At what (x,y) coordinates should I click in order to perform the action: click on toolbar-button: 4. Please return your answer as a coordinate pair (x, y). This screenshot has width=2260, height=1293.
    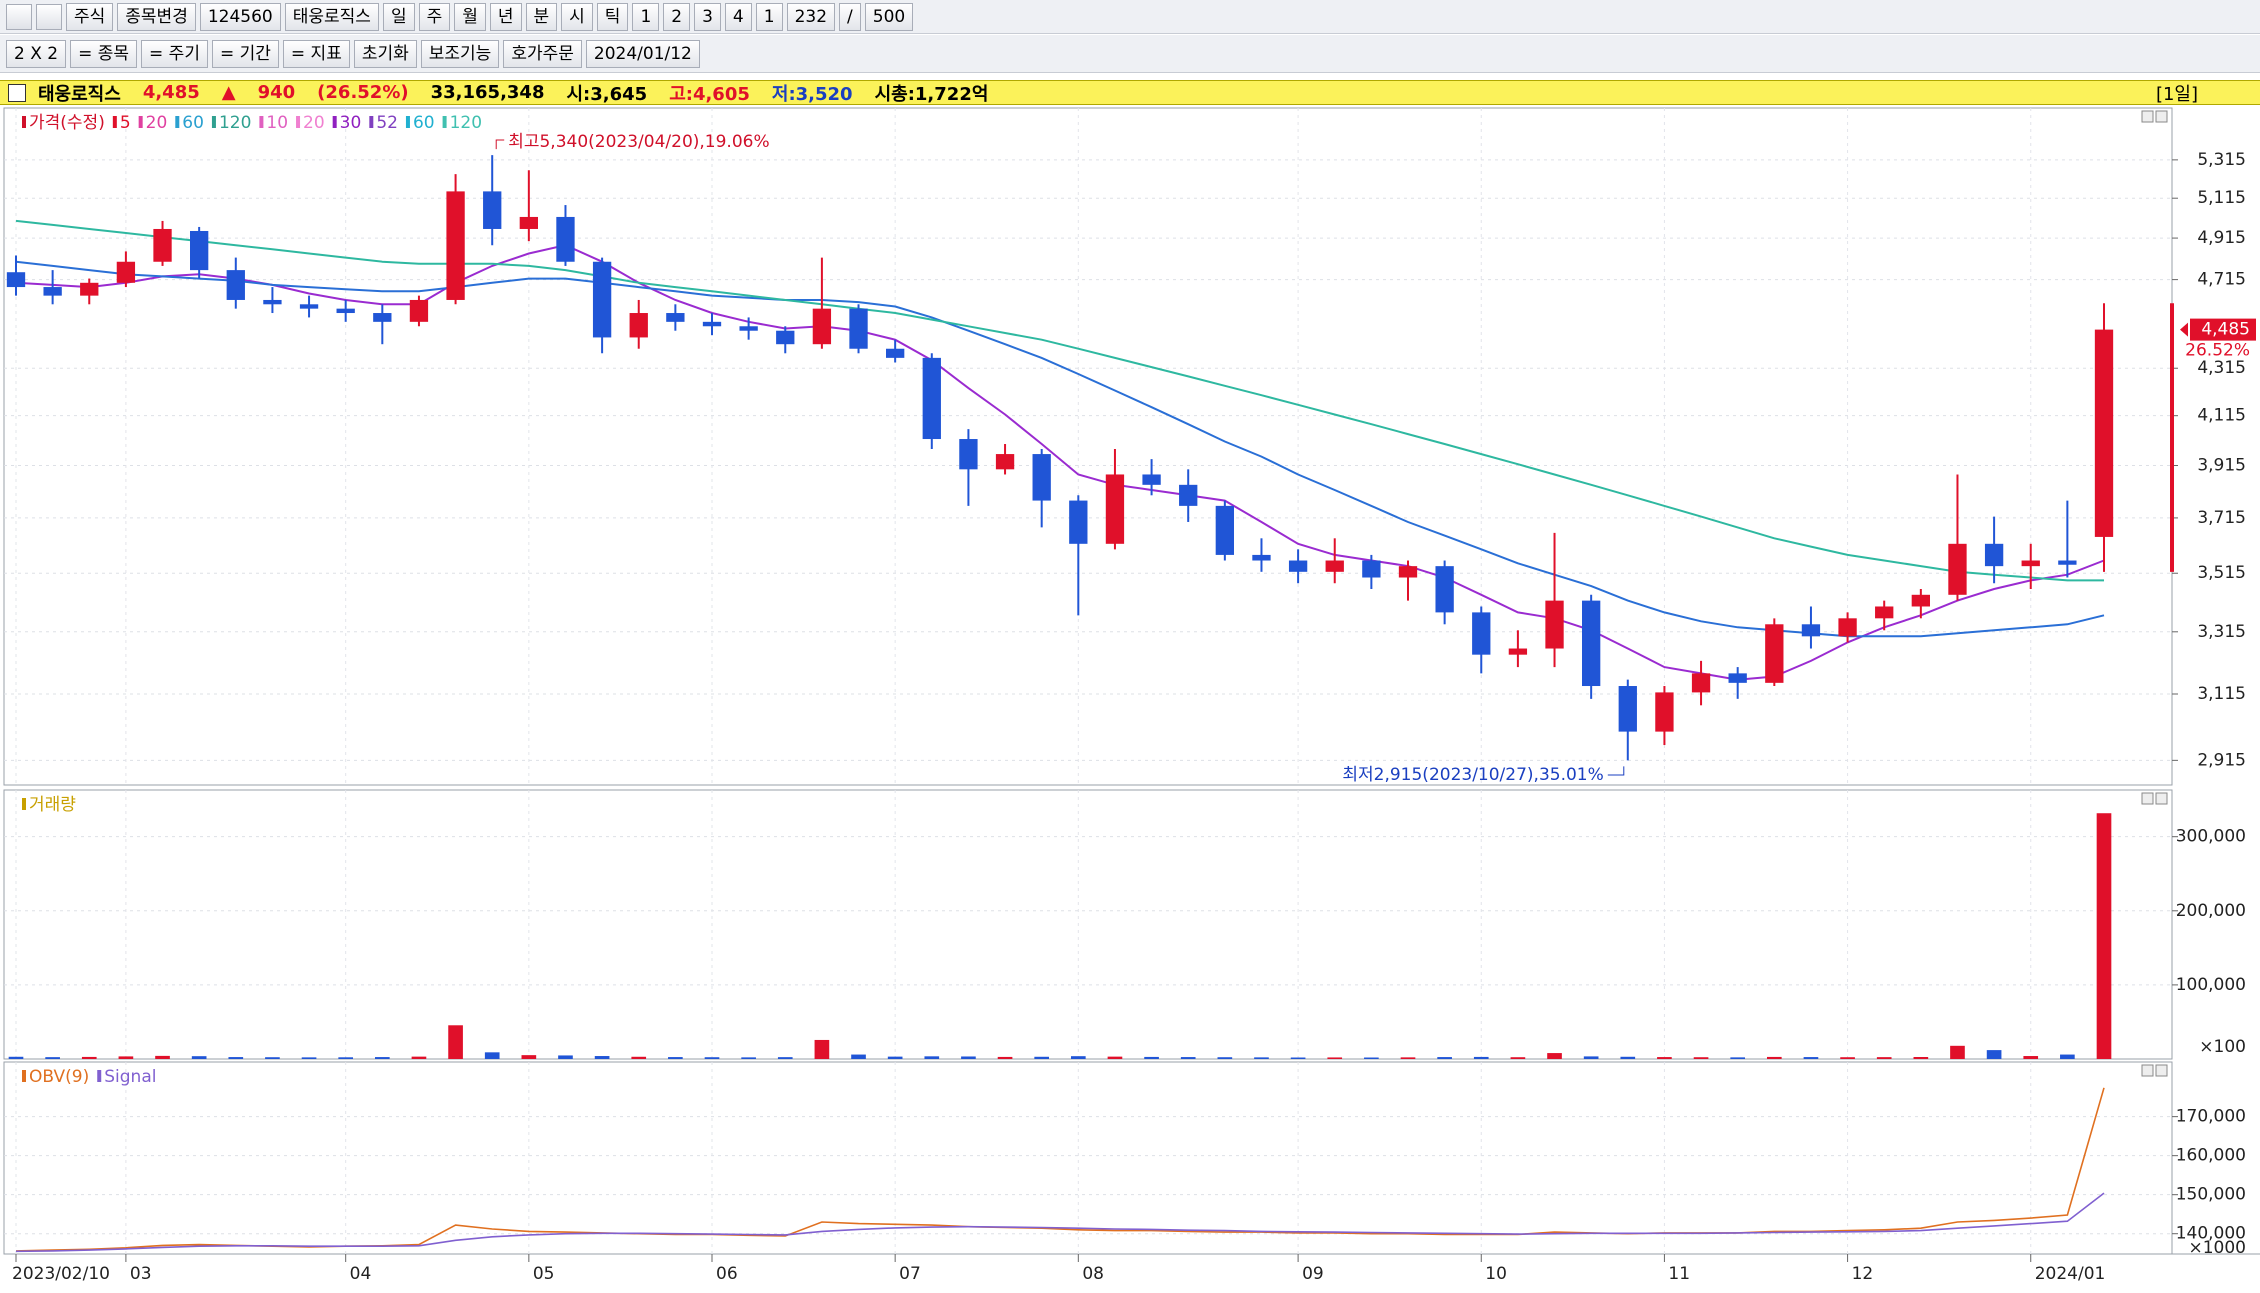
    Looking at the image, I should click on (738, 16).